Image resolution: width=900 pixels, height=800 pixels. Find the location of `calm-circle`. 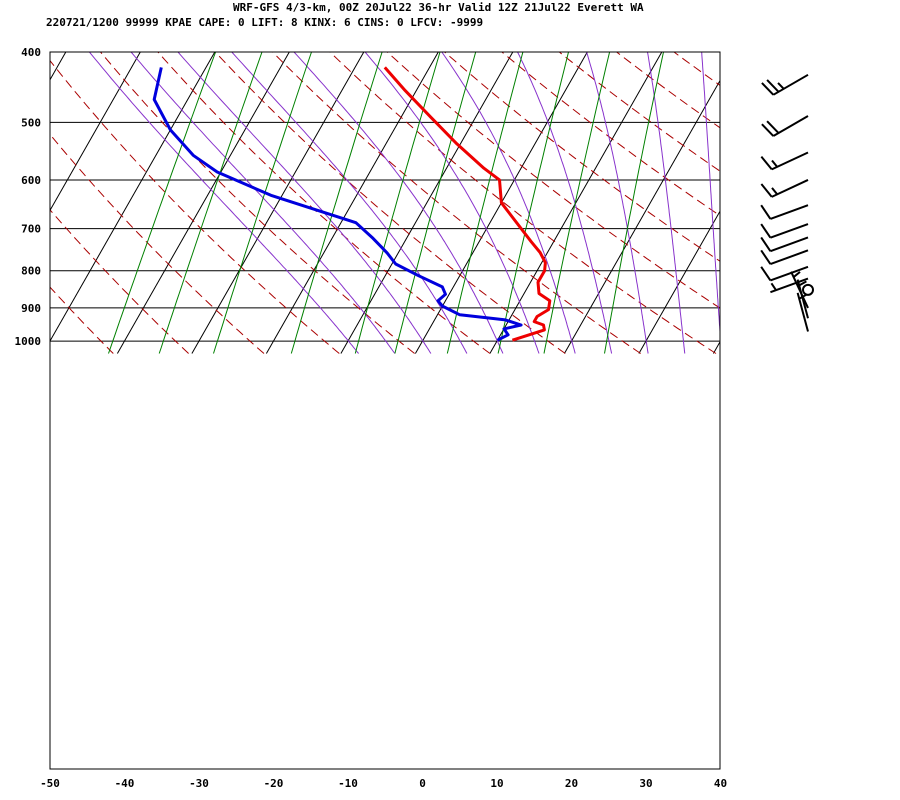

calm-circle is located at coordinates (808, 289).